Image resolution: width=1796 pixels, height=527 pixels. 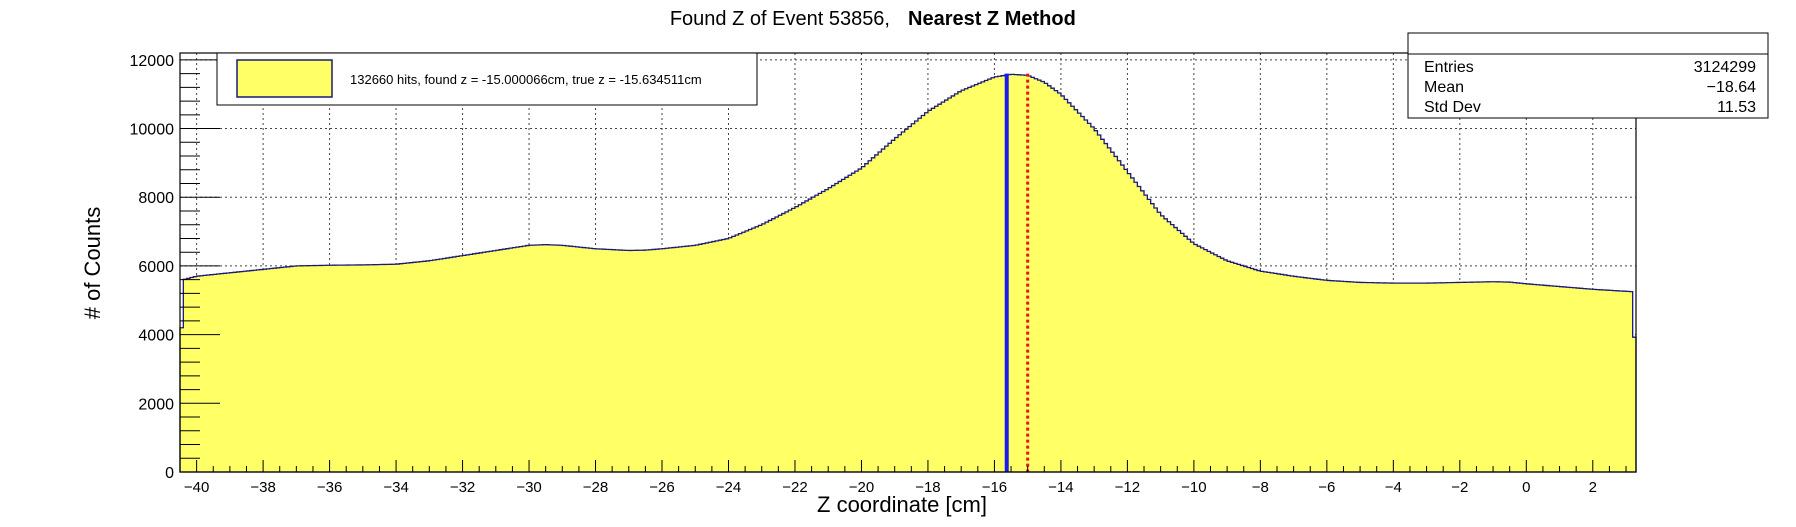 What do you see at coordinates (1725, 67) in the screenshot?
I see `stats-value: 3124299` at bounding box center [1725, 67].